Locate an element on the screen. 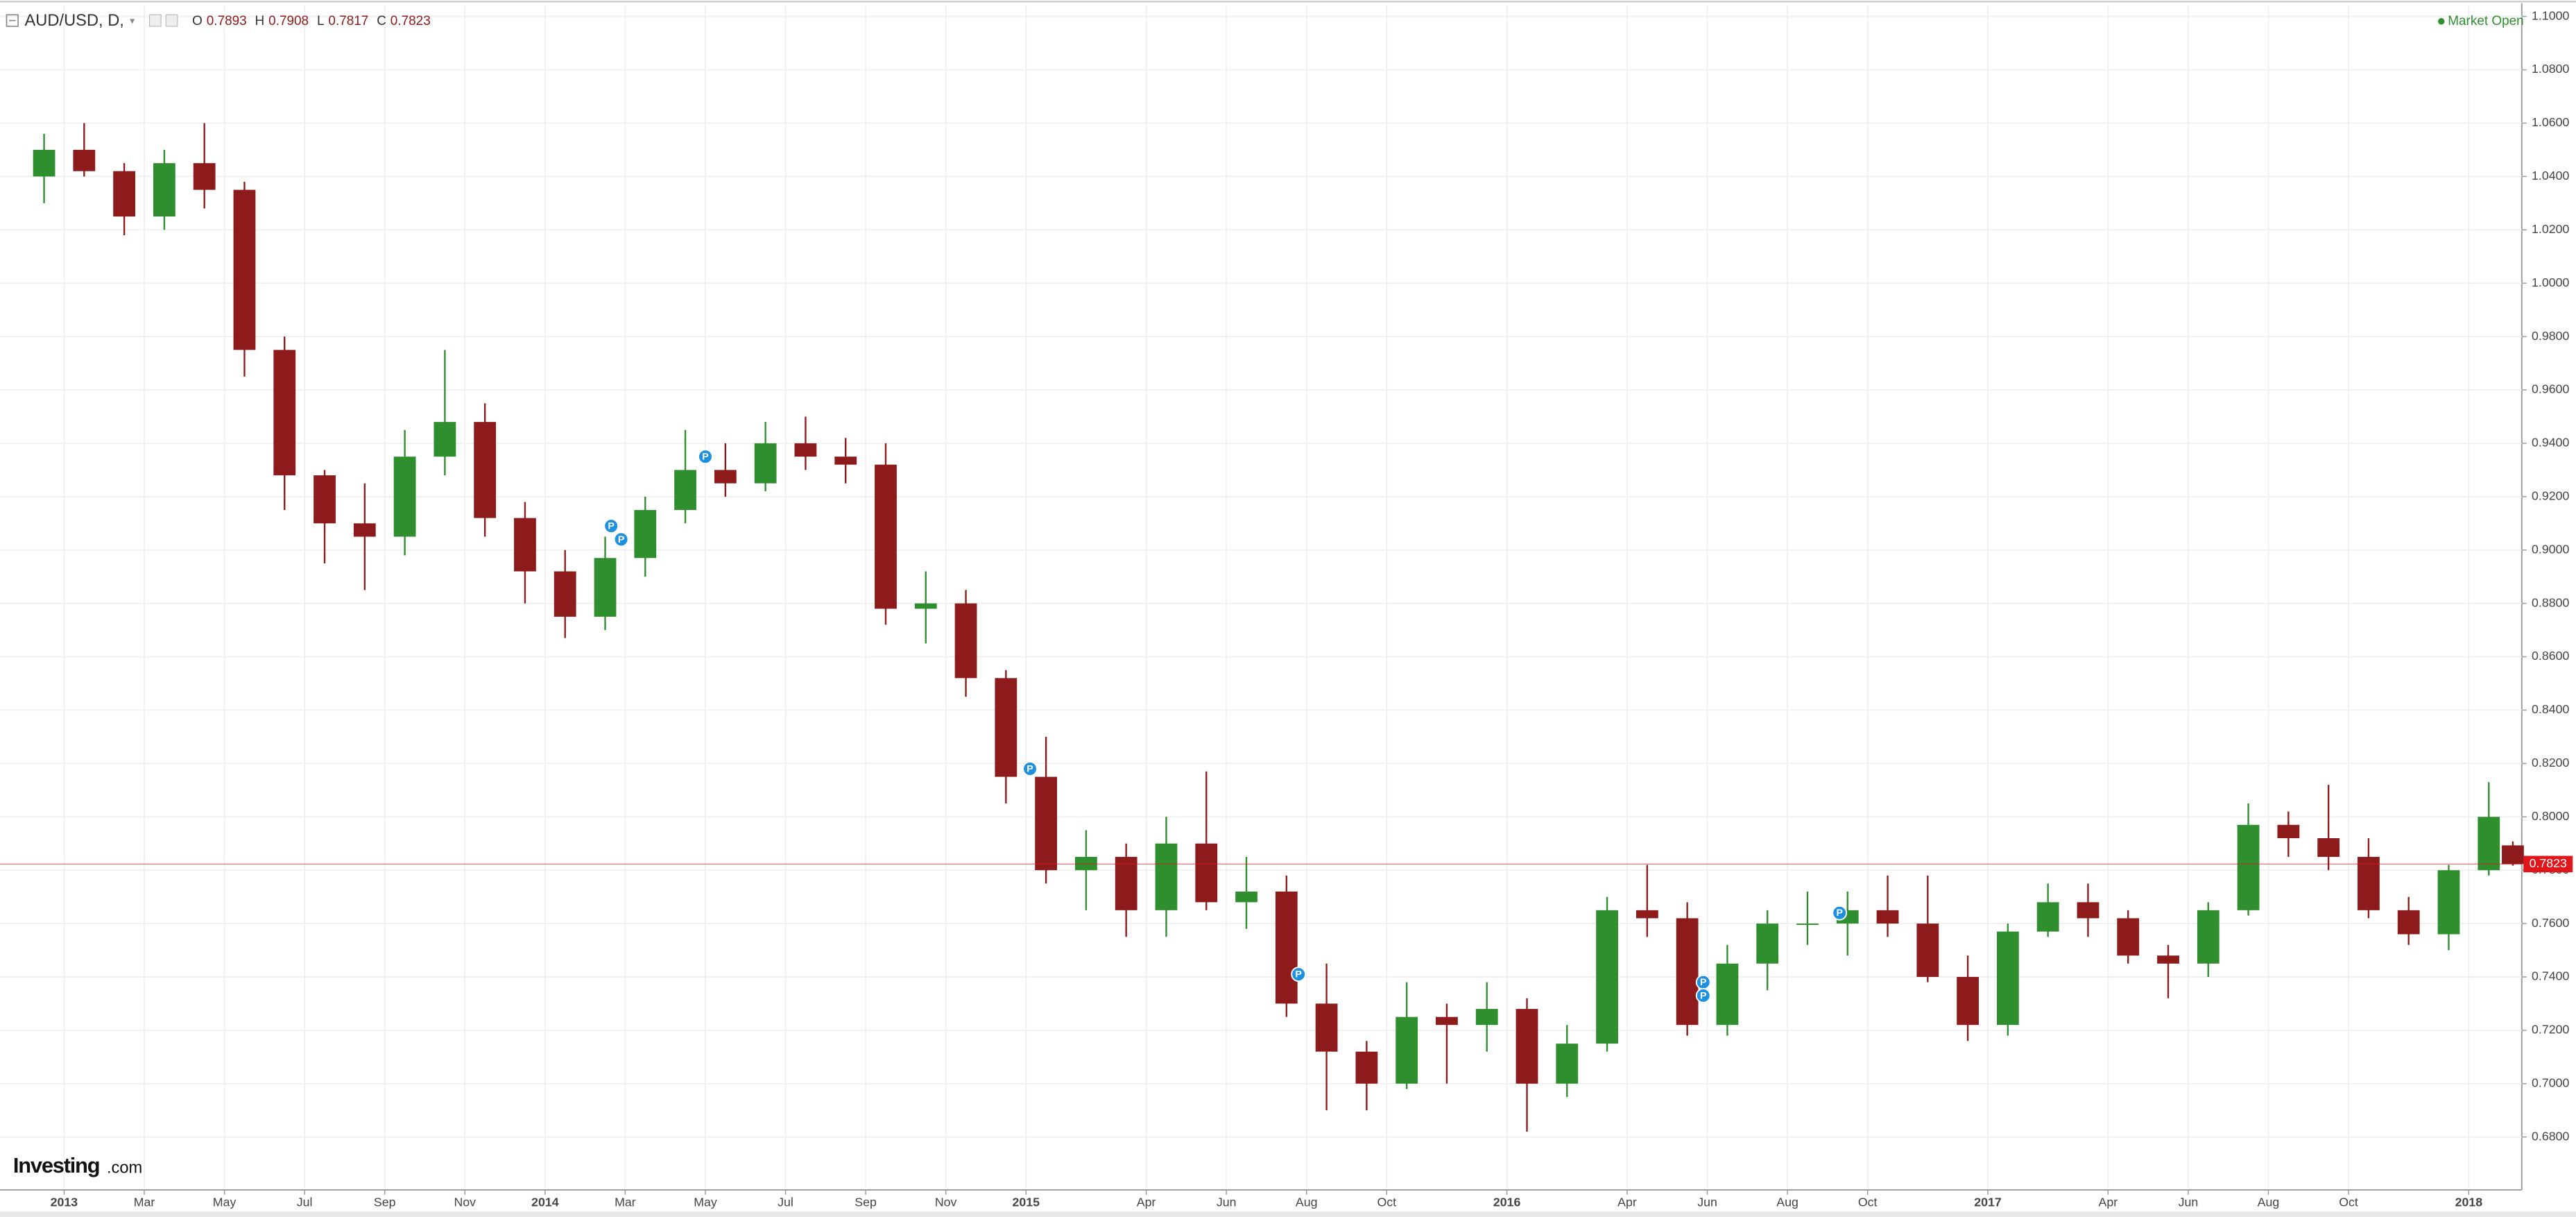 The width and height of the screenshot is (2576, 1217). y-tick-label: 0.7400 is located at coordinates (2550, 976).